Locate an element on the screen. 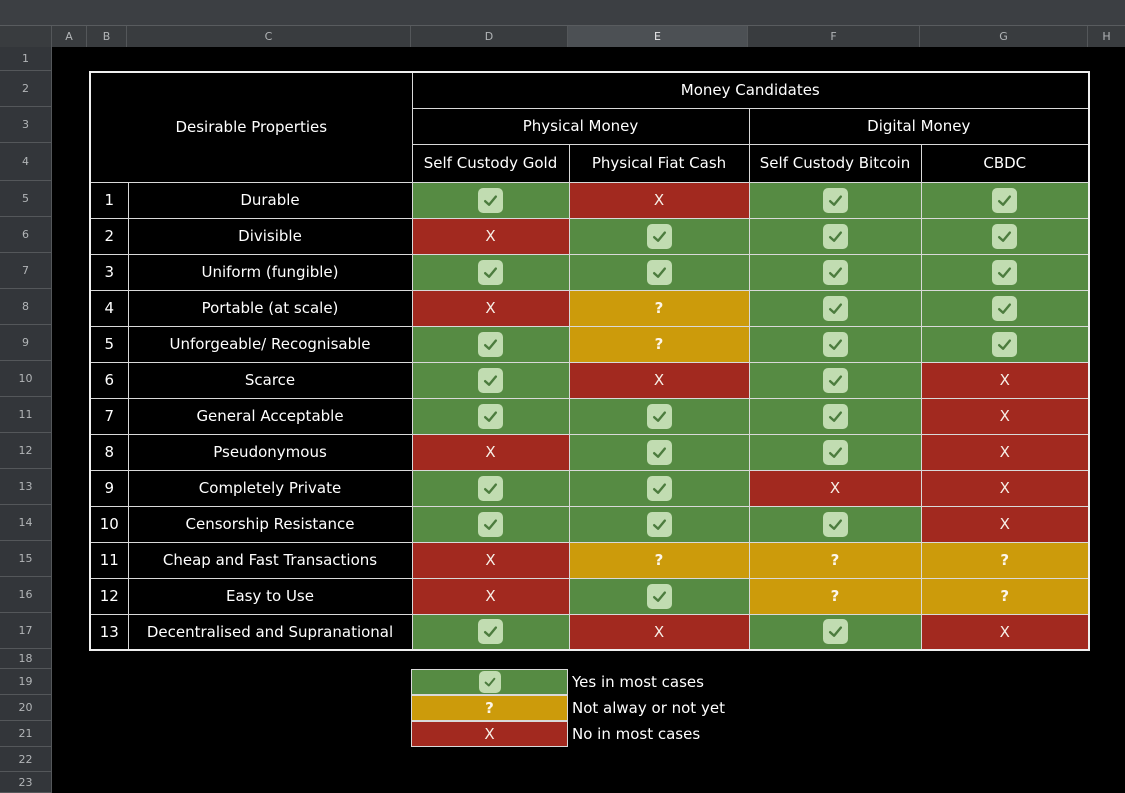 The height and width of the screenshot is (793, 1125). row-number-cell: 11 is located at coordinates (109, 560).